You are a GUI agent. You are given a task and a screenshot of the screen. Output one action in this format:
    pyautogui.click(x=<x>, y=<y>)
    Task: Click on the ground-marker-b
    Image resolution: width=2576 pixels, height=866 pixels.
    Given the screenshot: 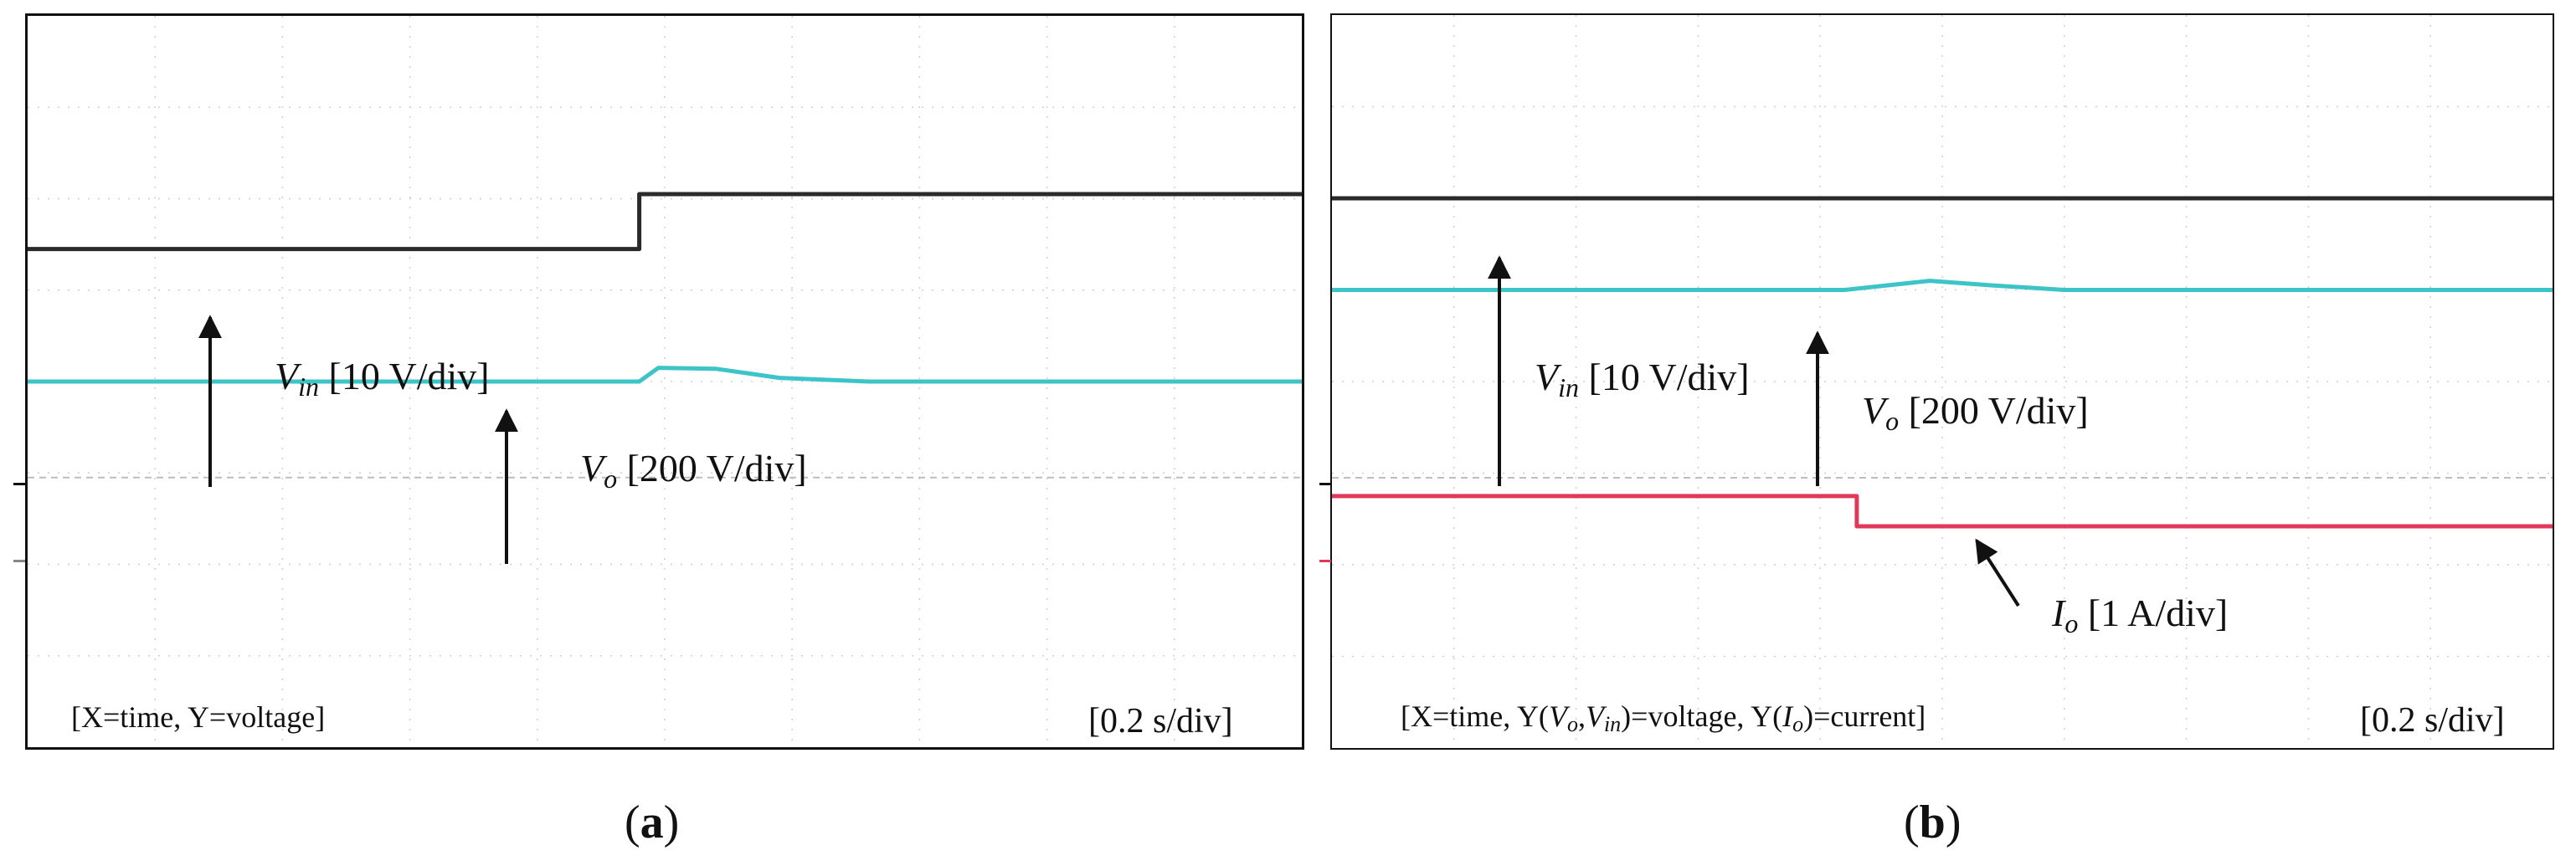 What is the action you would take?
    pyautogui.click(x=1325, y=484)
    